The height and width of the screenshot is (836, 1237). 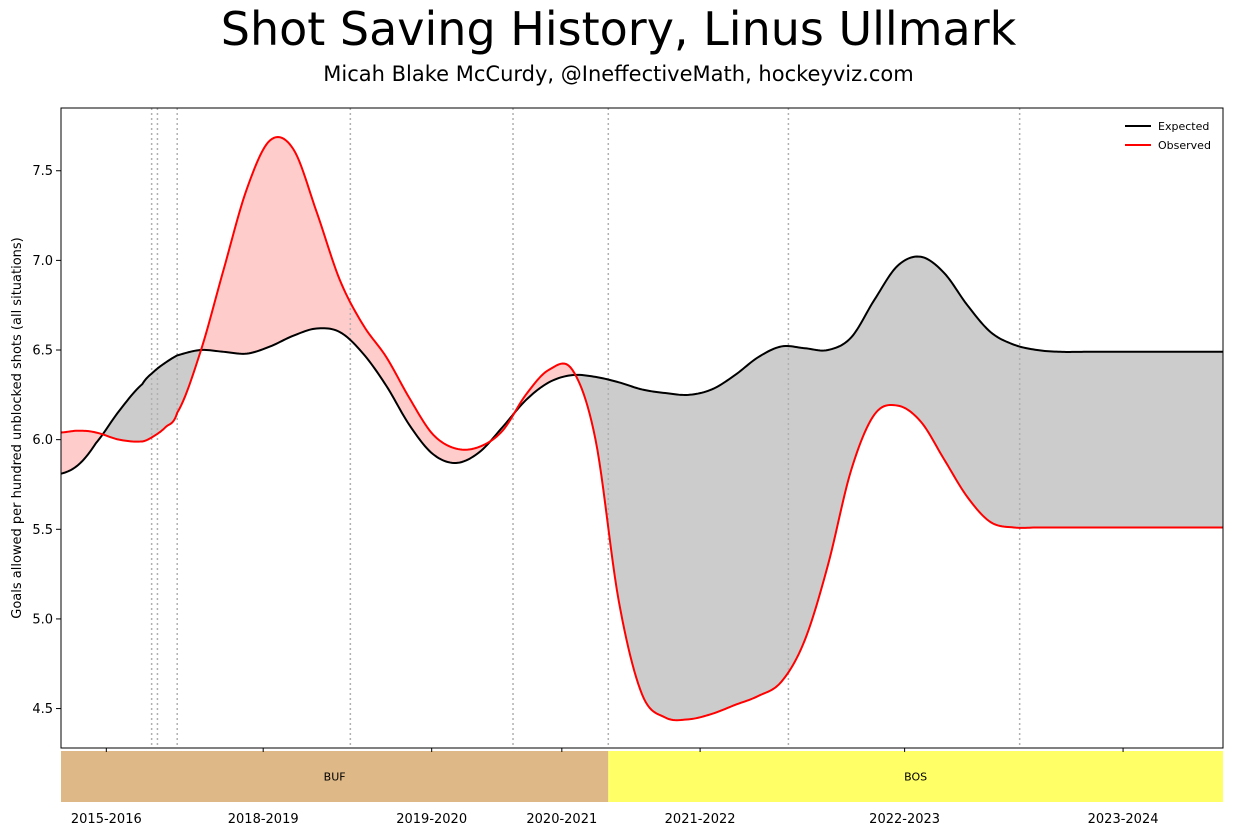 I want to click on x-tick-label: 2022-2023, so click(x=904, y=819).